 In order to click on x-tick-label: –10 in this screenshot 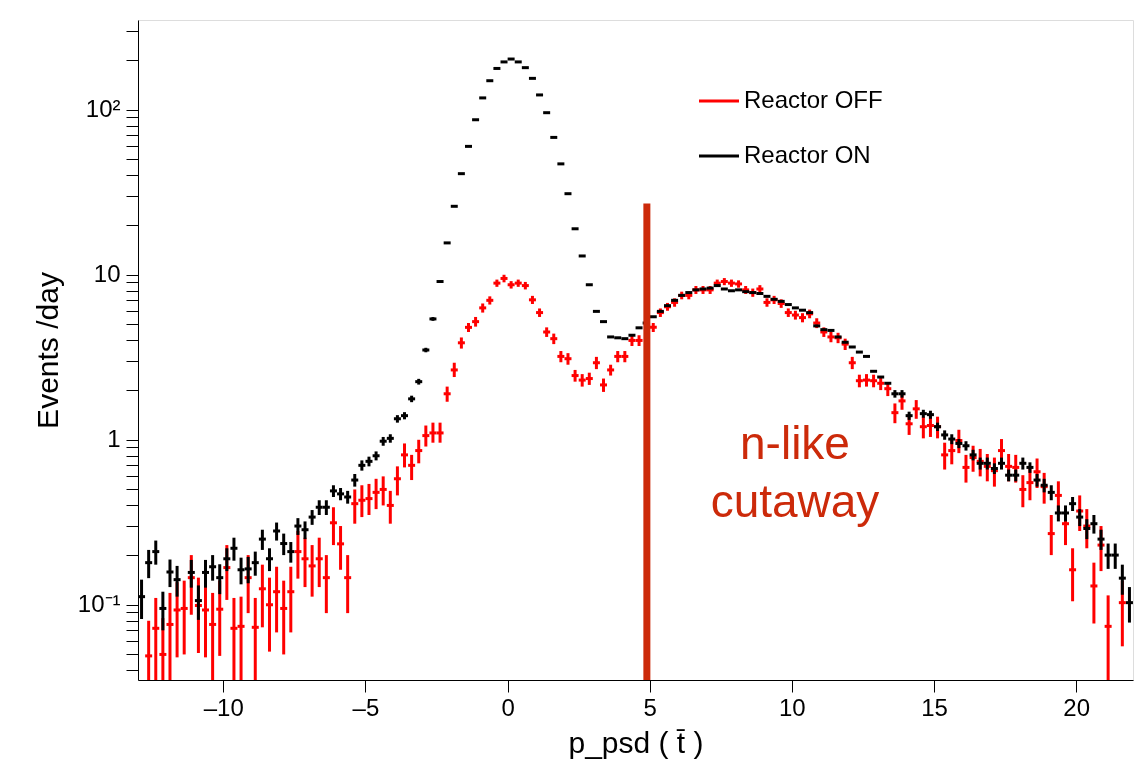, I will do `click(223, 707)`.